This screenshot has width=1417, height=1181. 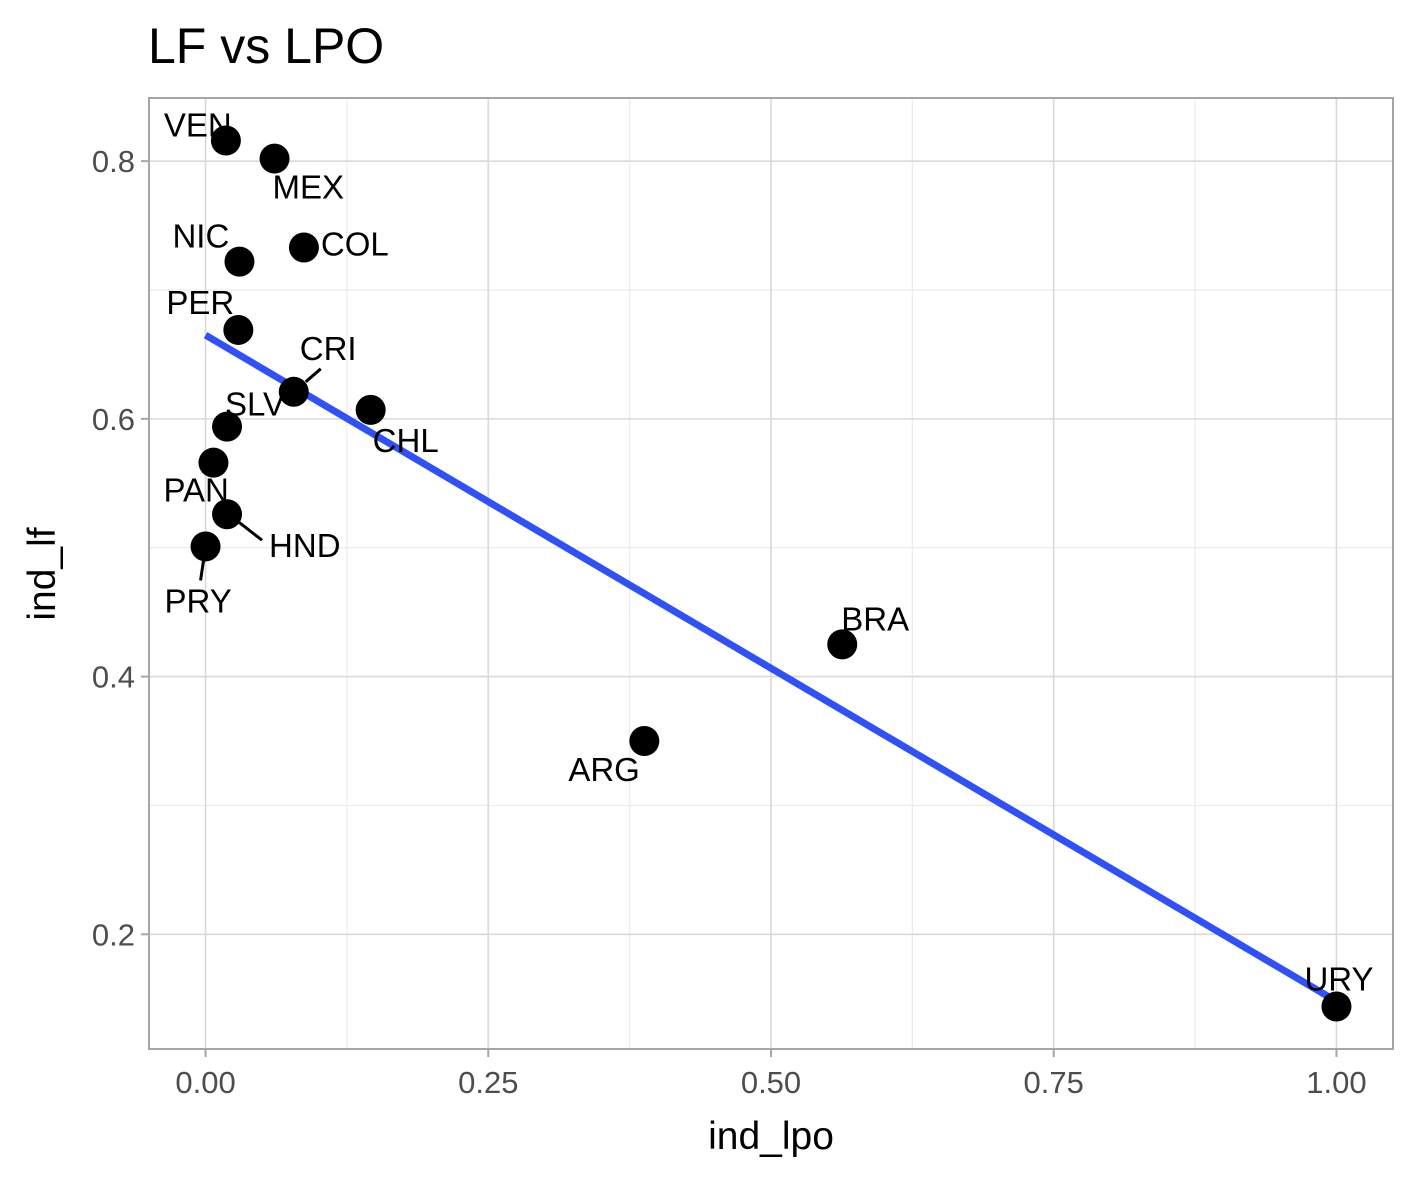 I want to click on x-tick-label: 0.75, so click(x=1054, y=1082).